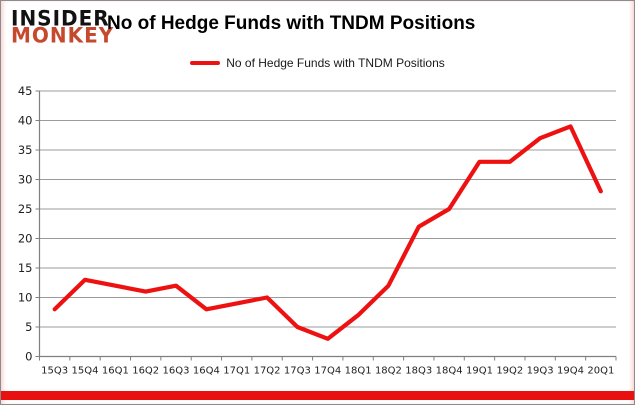 This screenshot has height=405, width=635. I want to click on svg-text: 16Q3, so click(176, 371).